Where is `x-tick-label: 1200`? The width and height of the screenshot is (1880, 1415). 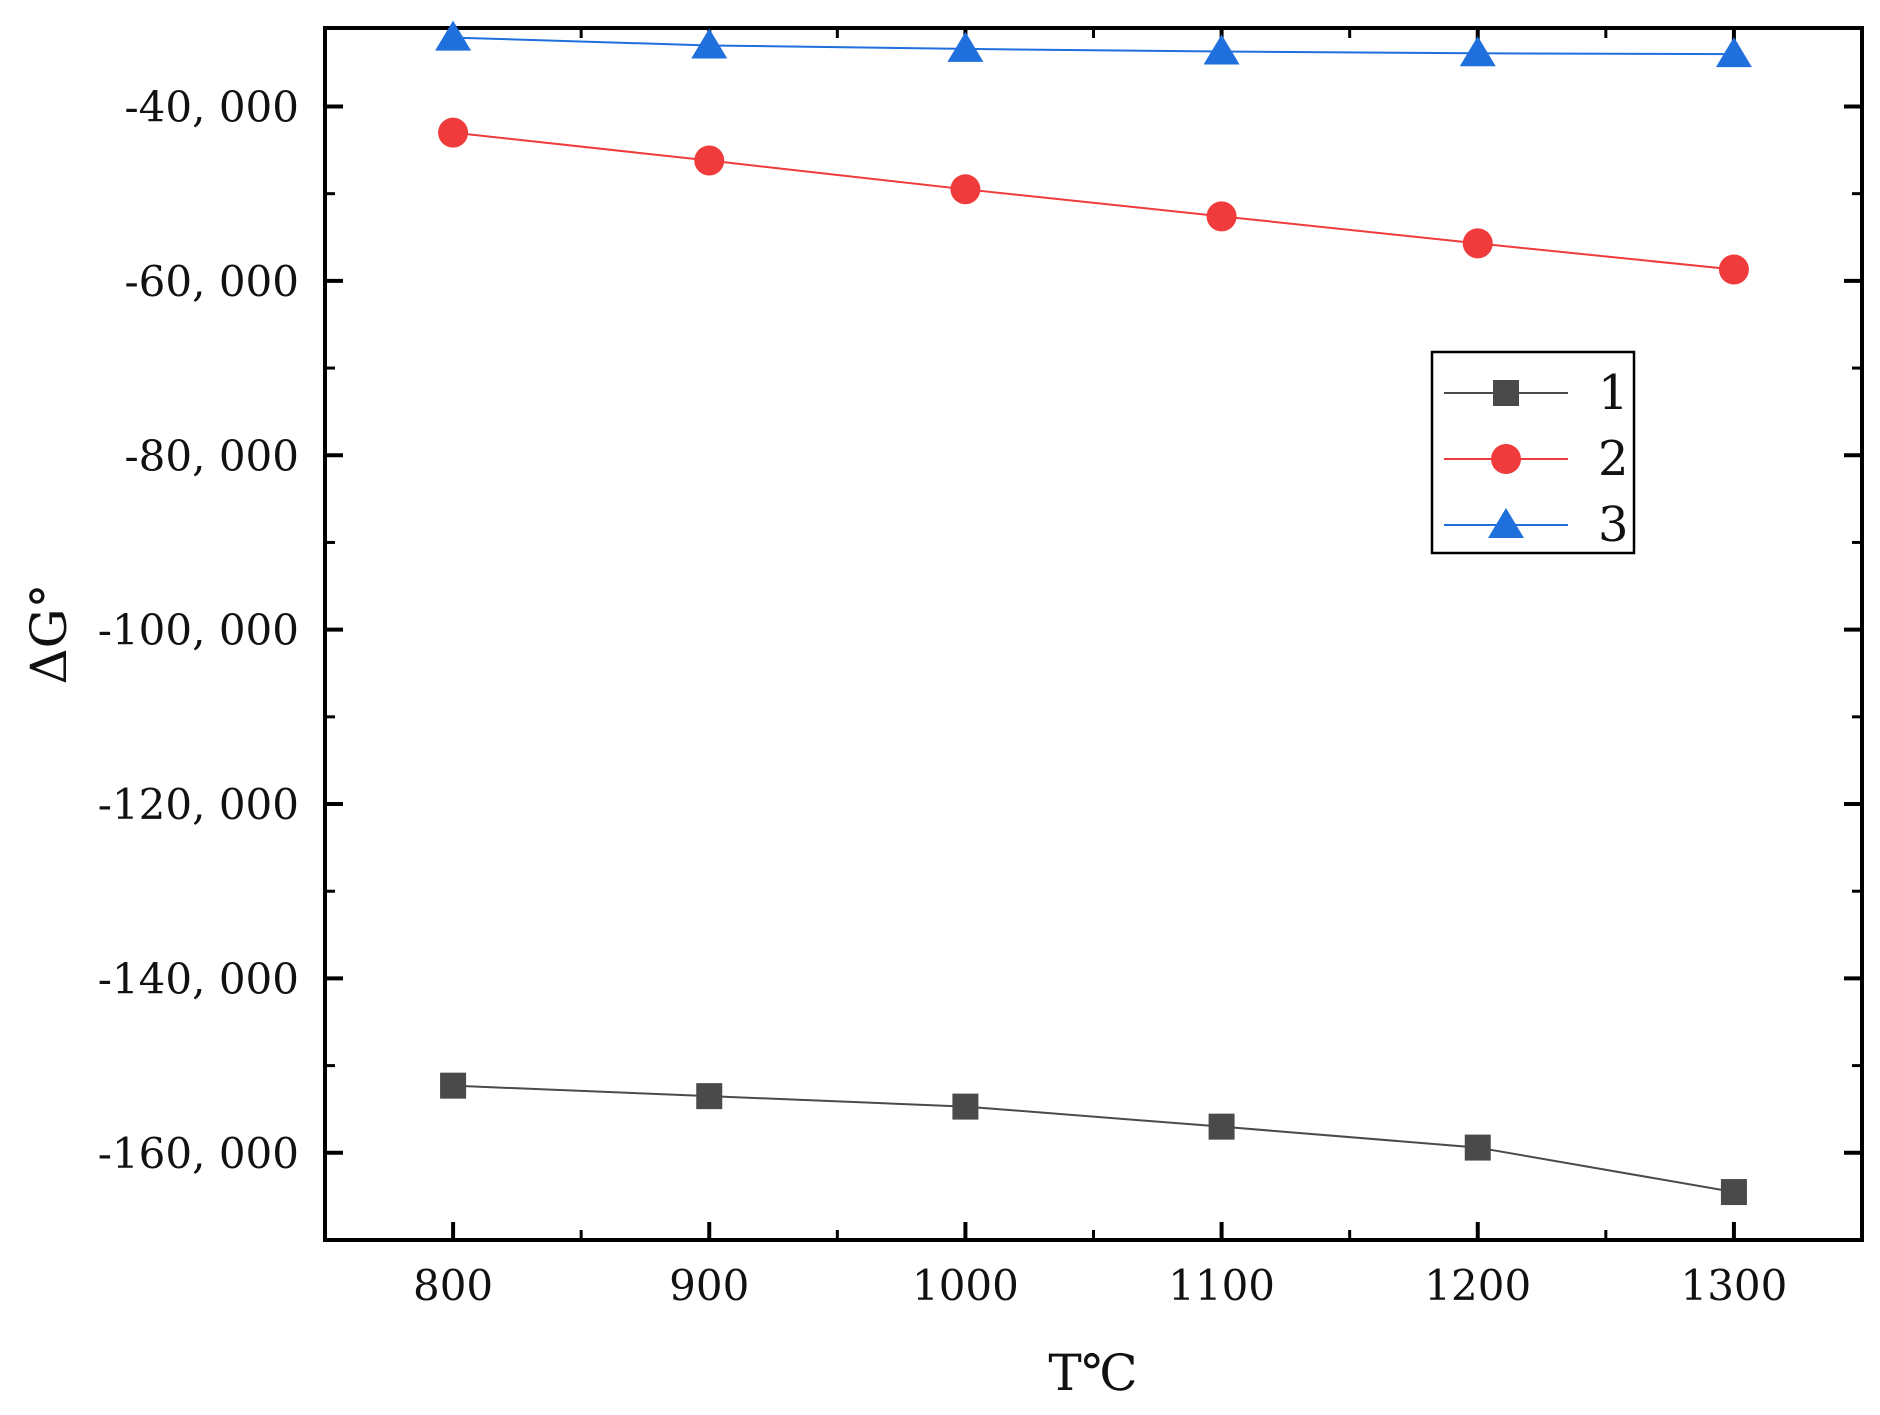 x-tick-label: 1200 is located at coordinates (1477, 1285).